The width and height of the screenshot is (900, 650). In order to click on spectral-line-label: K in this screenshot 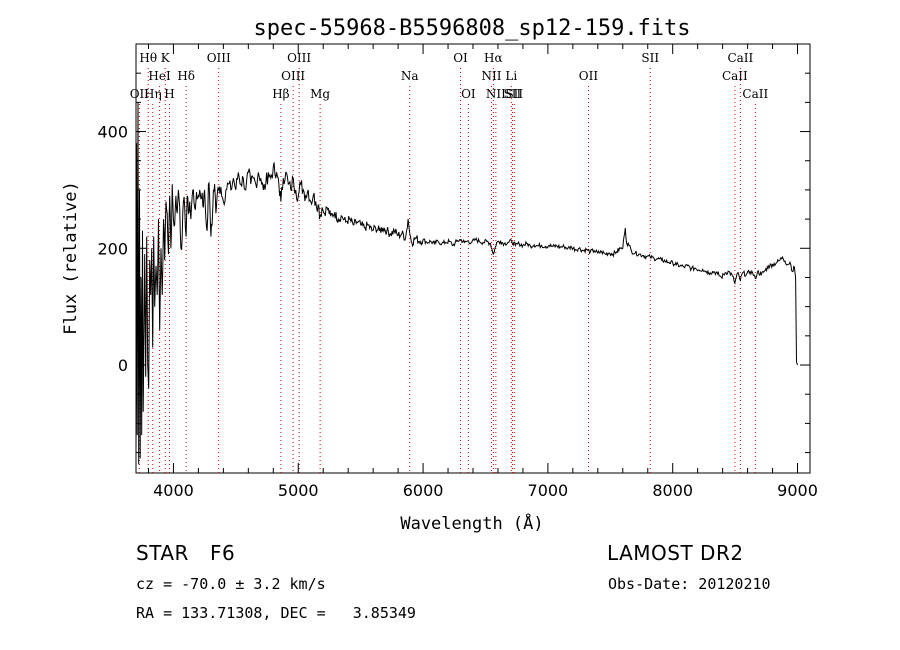, I will do `click(166, 58)`.